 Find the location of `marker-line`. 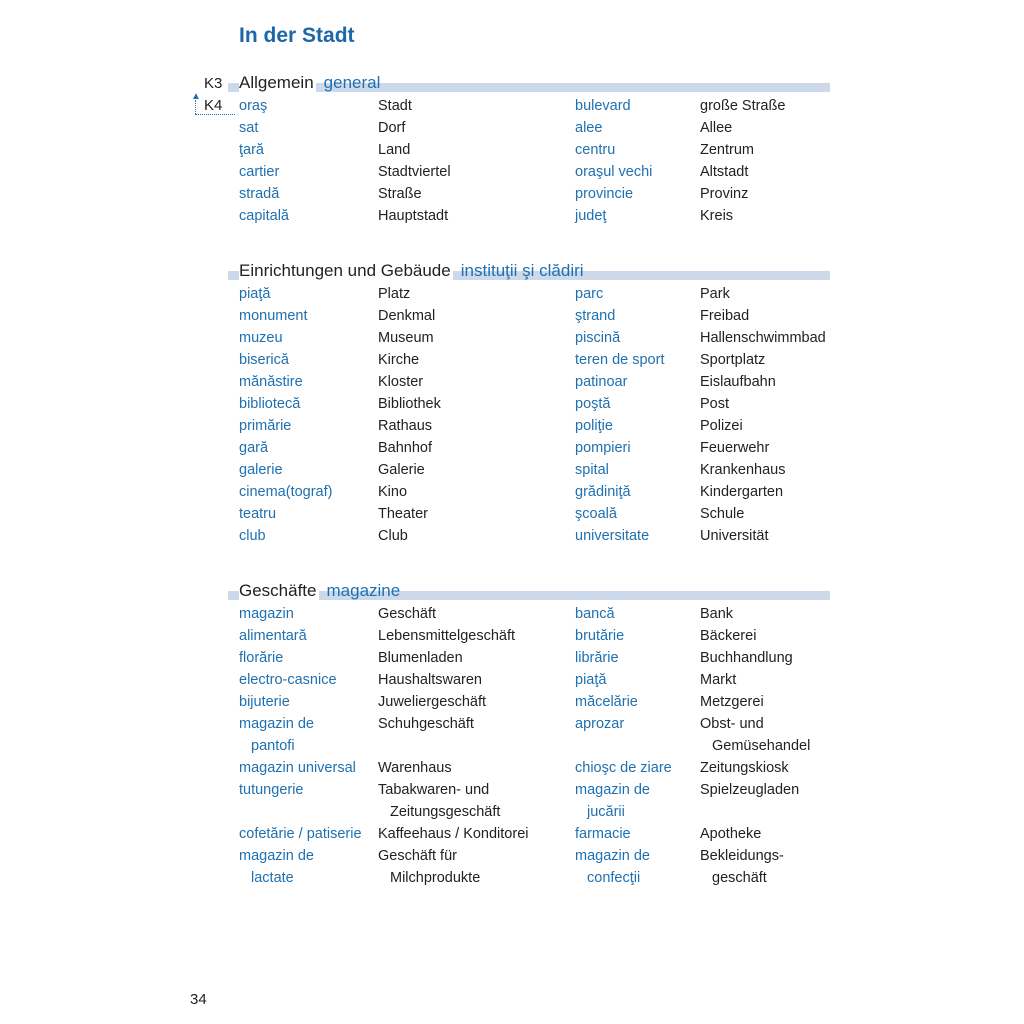

marker-line is located at coordinates (195, 107).